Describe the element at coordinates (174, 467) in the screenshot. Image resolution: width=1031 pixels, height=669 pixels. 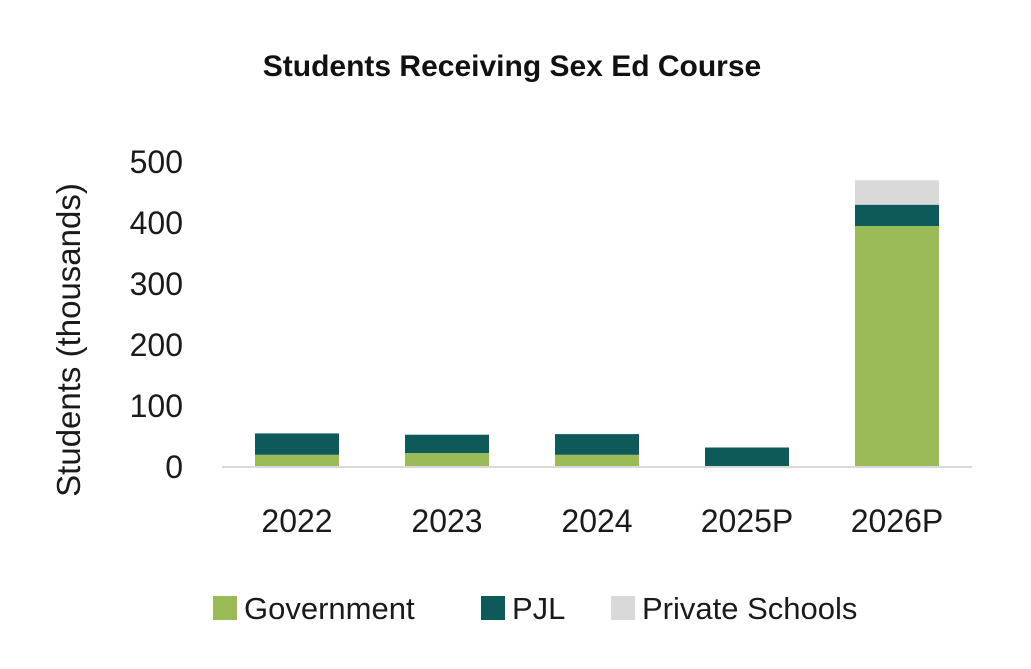
I see `y-tick-label: 0` at that location.